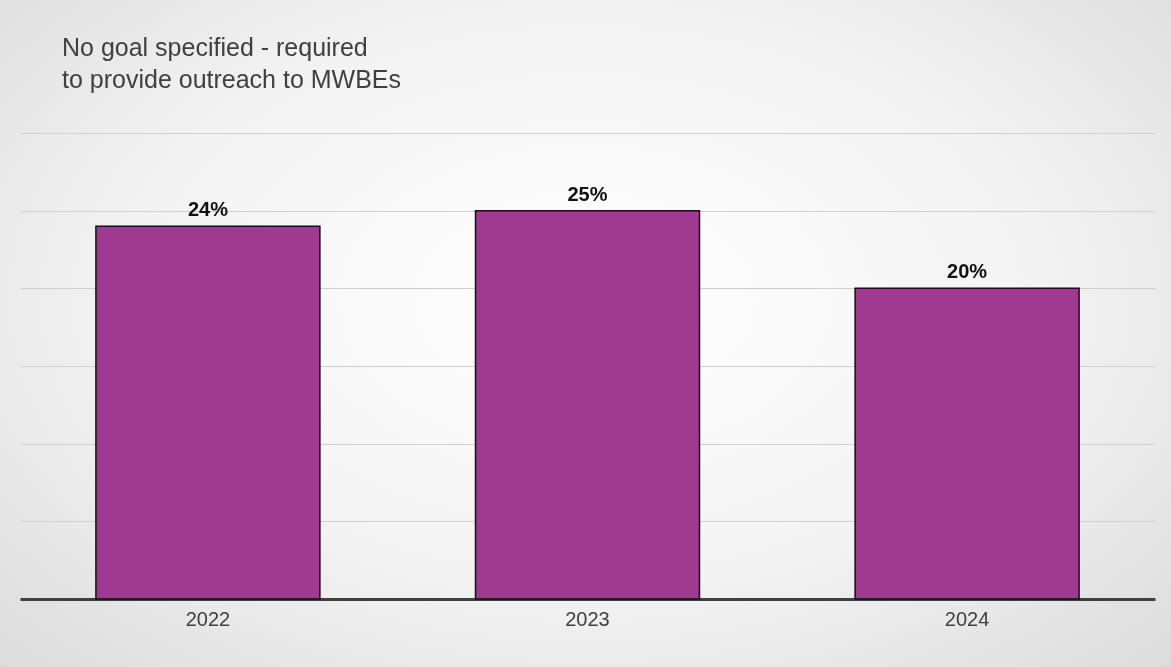  Describe the element at coordinates (587, 618) in the screenshot. I see `x-tick-label: 2023` at that location.